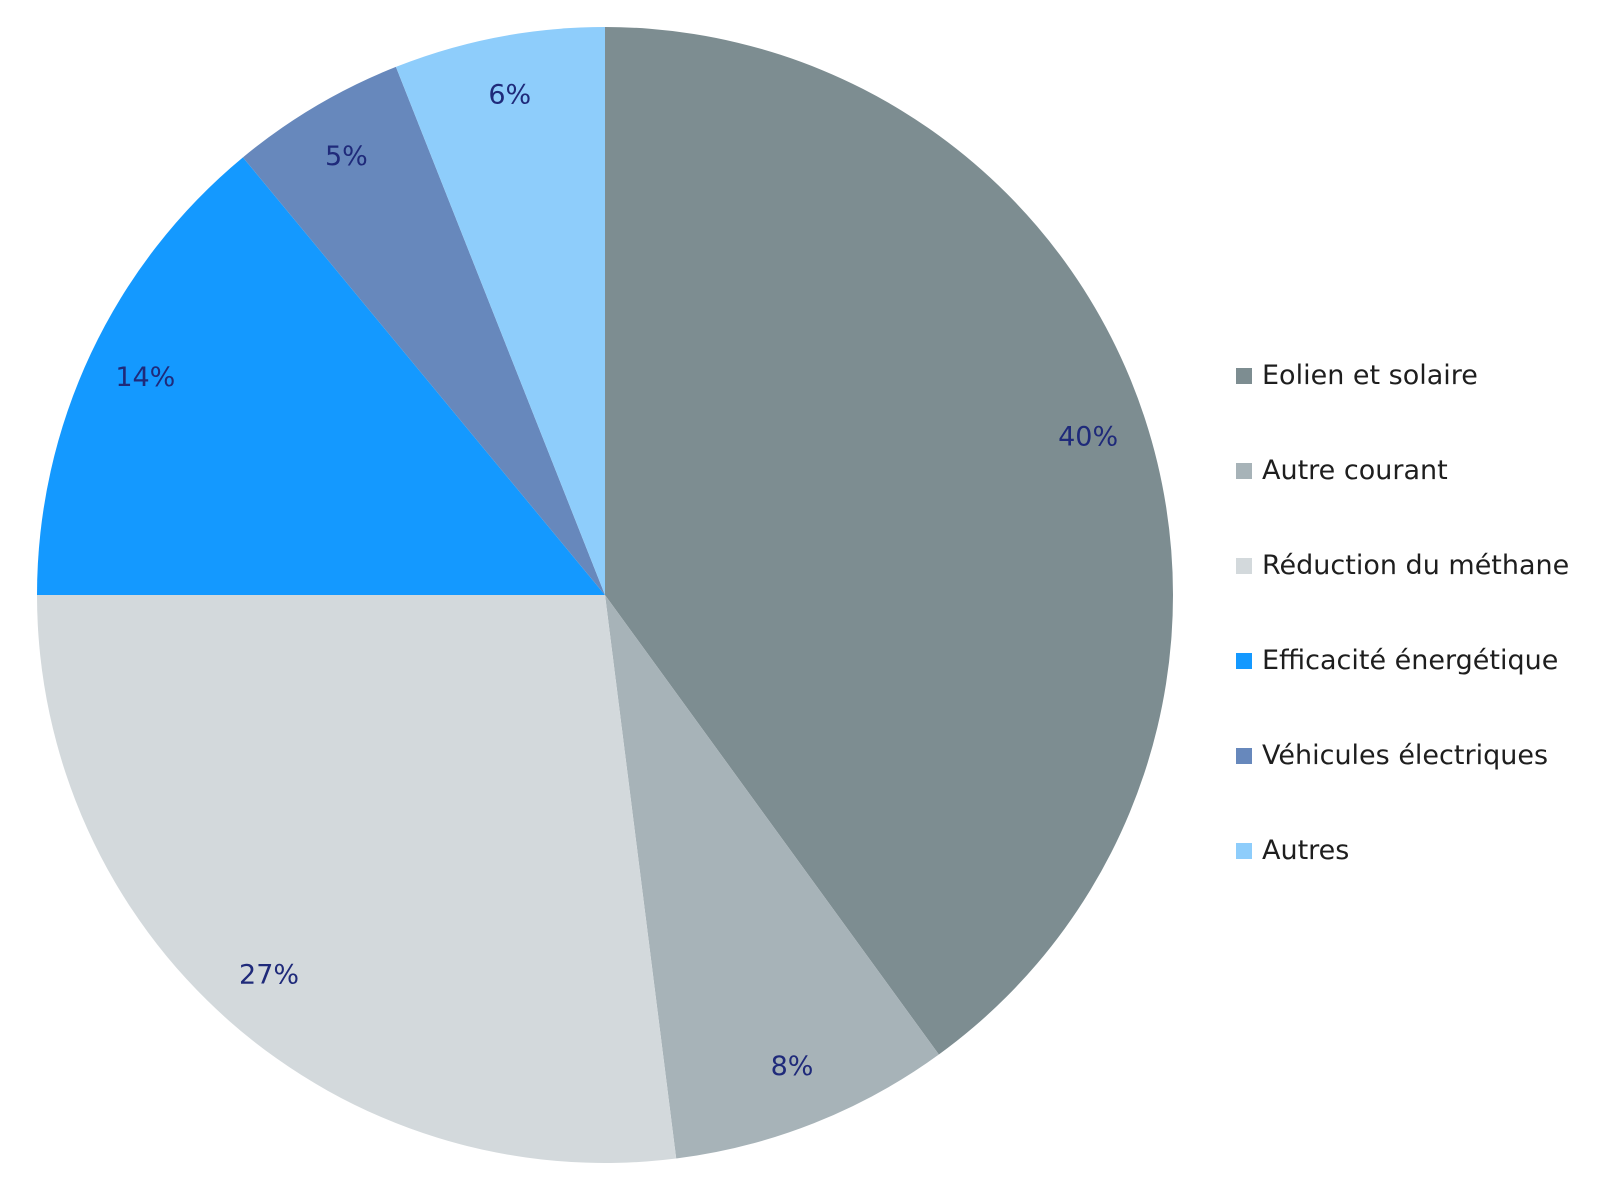 This screenshot has height=1192, width=1600. I want to click on pie-slice-autre-courant, so click(772, 877).